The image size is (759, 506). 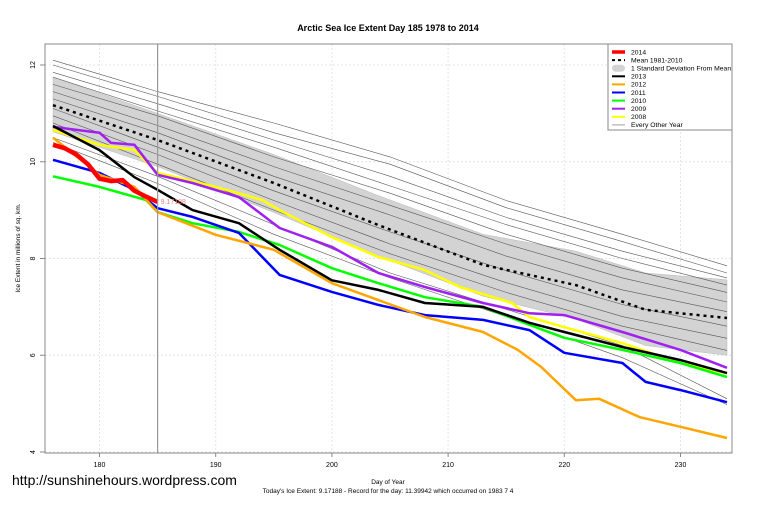 What do you see at coordinates (657, 125) in the screenshot?
I see `legend-label: Every Other Year` at bounding box center [657, 125].